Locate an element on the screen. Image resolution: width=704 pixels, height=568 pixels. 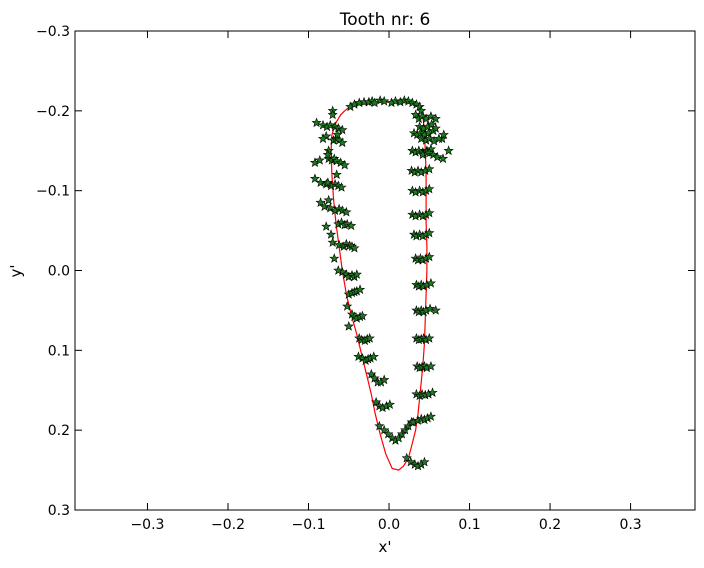
y-tick-label: 0.1 is located at coordinates (59, 351).